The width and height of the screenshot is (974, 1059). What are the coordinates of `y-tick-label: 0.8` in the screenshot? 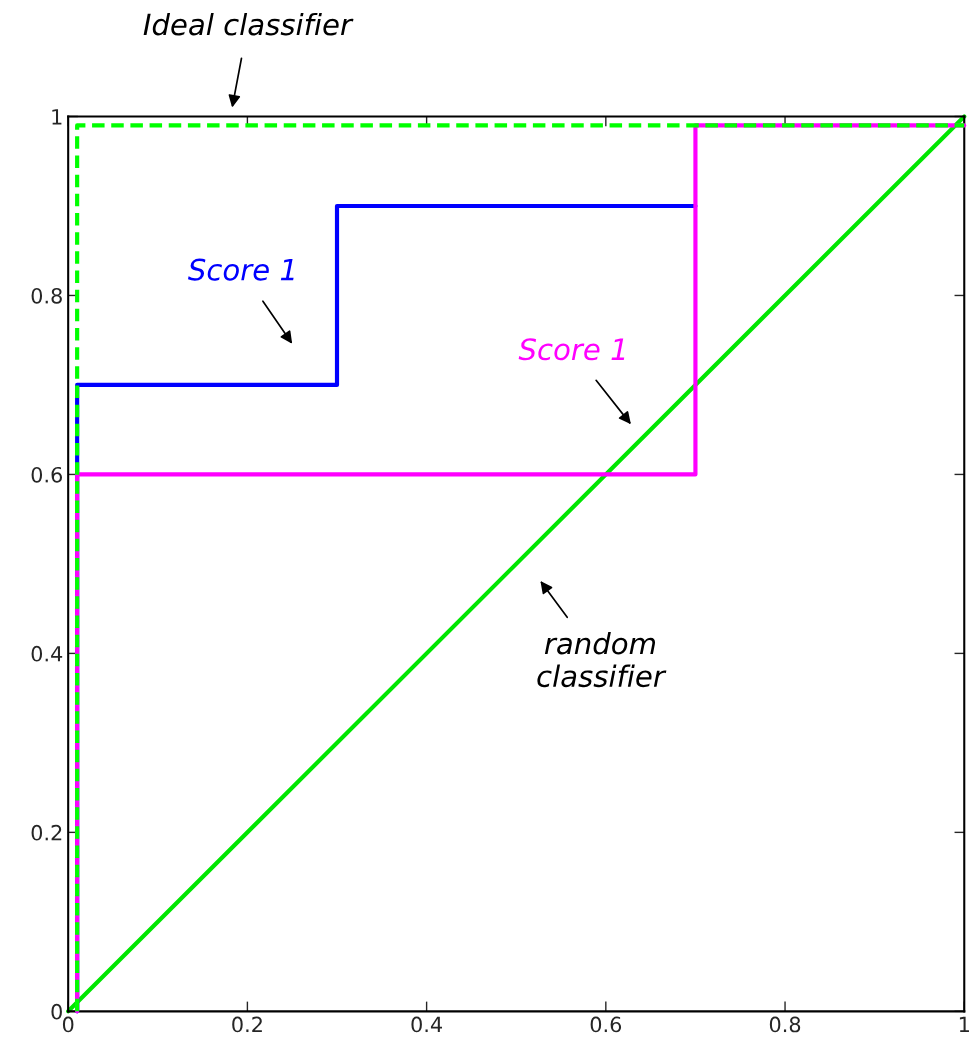 It's located at (46, 295).